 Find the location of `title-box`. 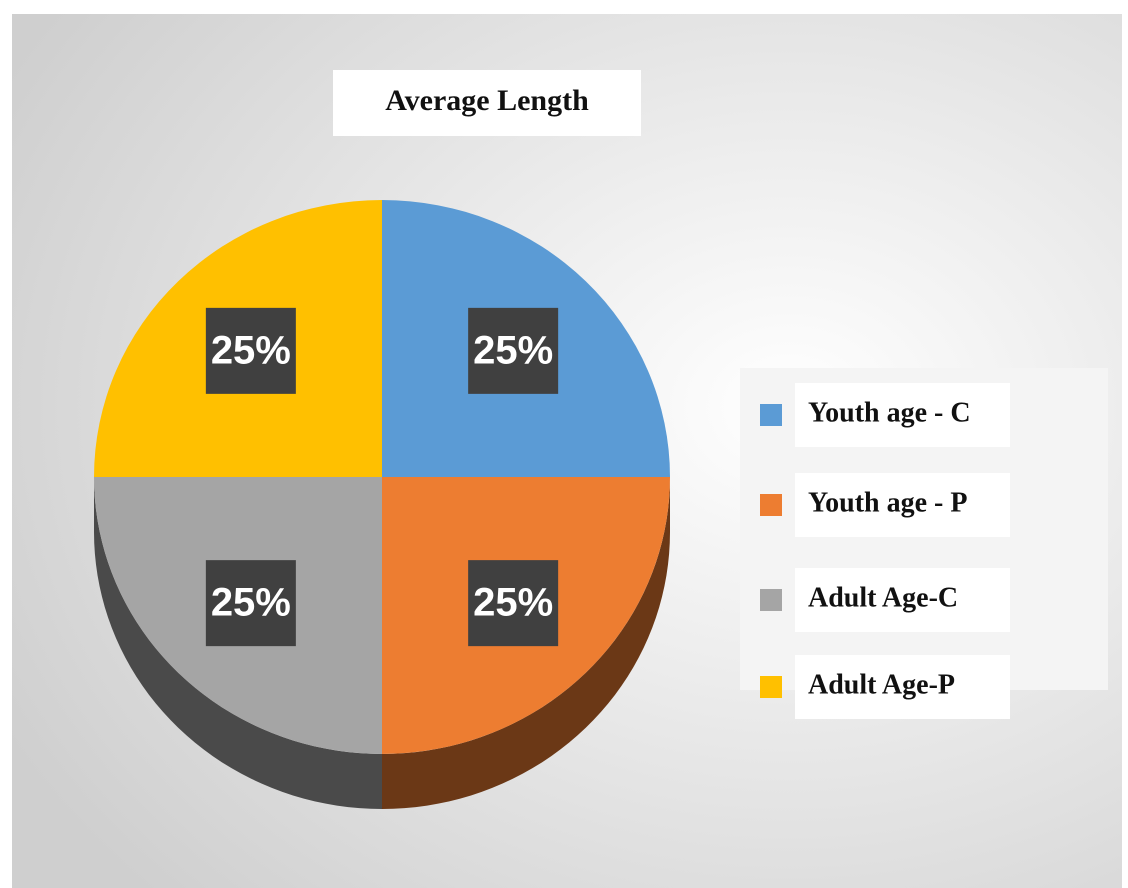

title-box is located at coordinates (487, 103).